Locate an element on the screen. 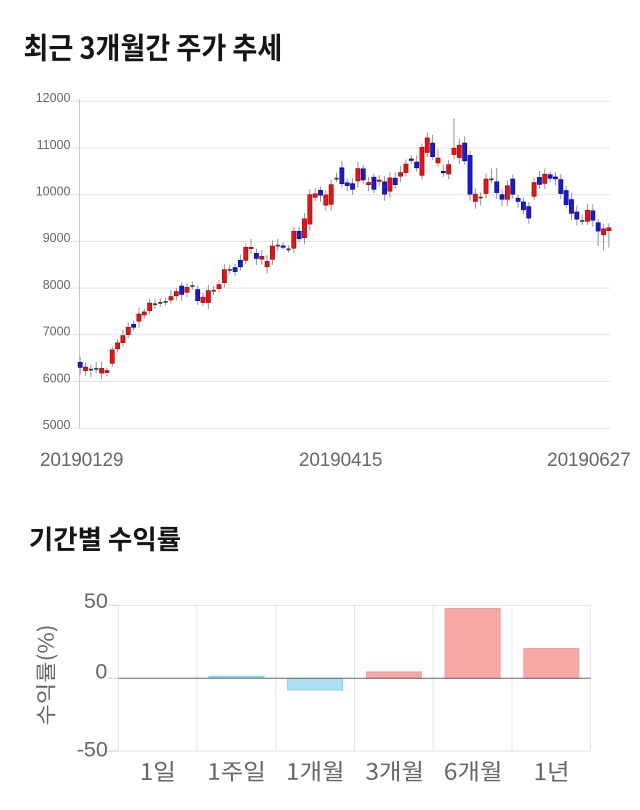 This screenshot has height=810, width=640. svg-text: 8000 is located at coordinates (57, 285).